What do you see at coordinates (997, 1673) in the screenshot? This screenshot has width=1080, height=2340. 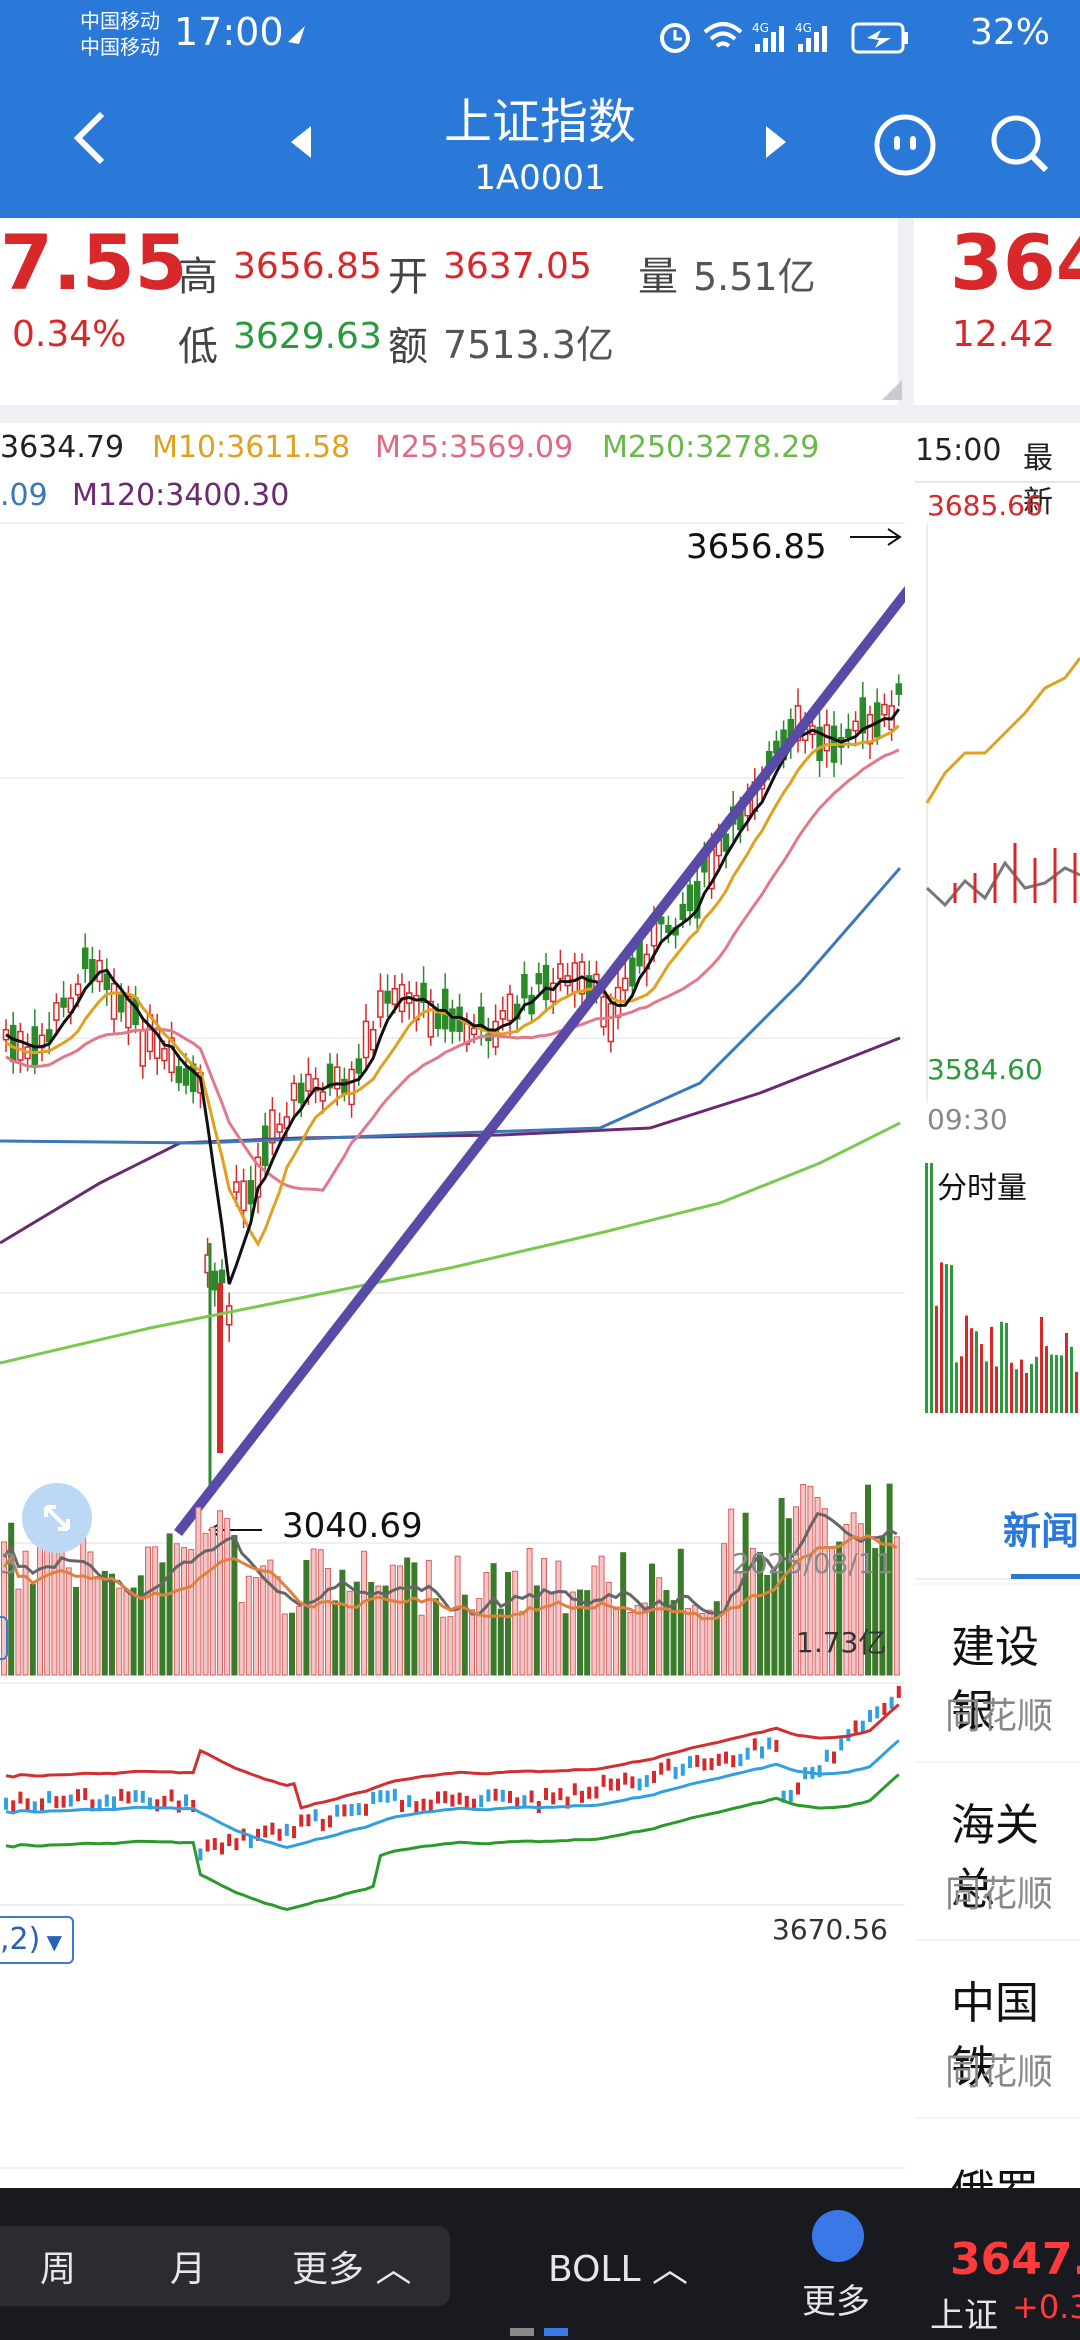 I see `news-item: 建设银 同花顺` at bounding box center [997, 1673].